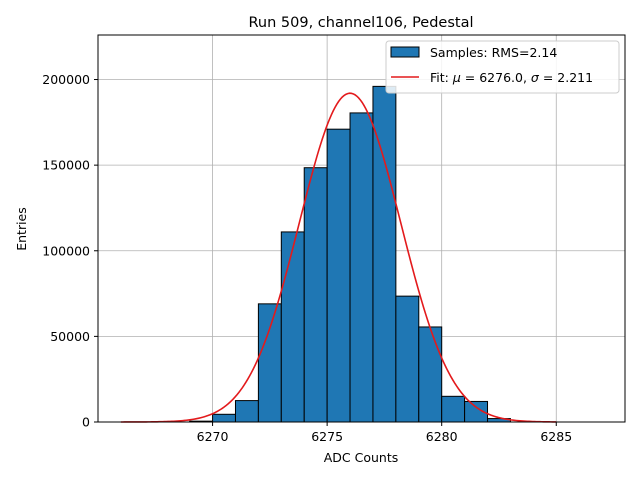  I want to click on legend-box, so click(502, 67).